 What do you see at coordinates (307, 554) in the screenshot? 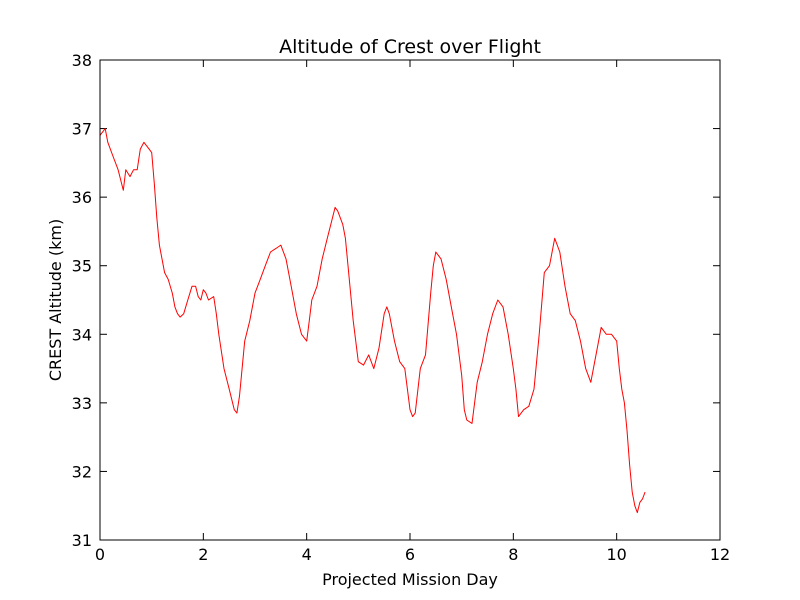
I see `x-tick-label: 4` at bounding box center [307, 554].